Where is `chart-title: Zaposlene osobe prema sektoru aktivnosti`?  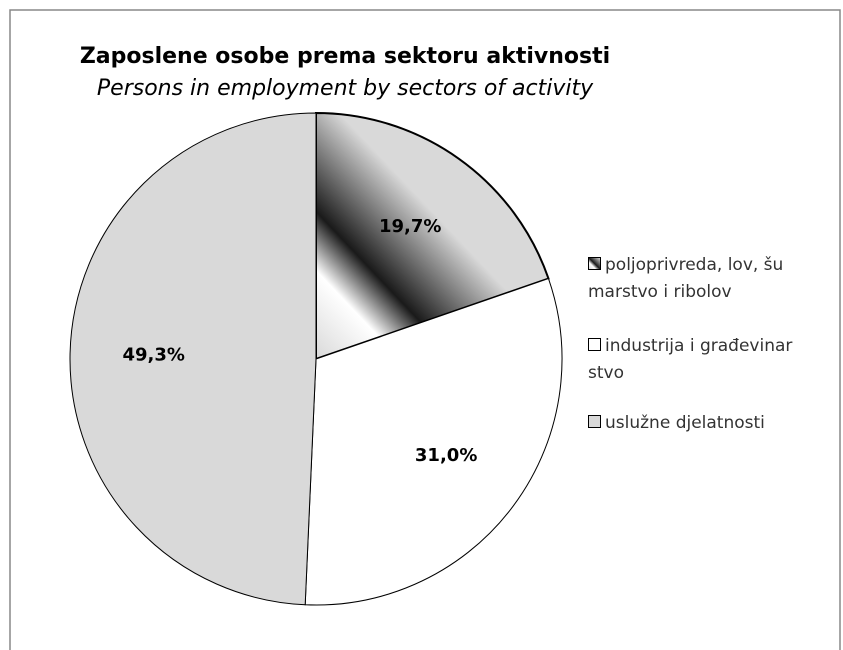
chart-title: Zaposlene osobe prema sektoru aktivnosti is located at coordinates (345, 56).